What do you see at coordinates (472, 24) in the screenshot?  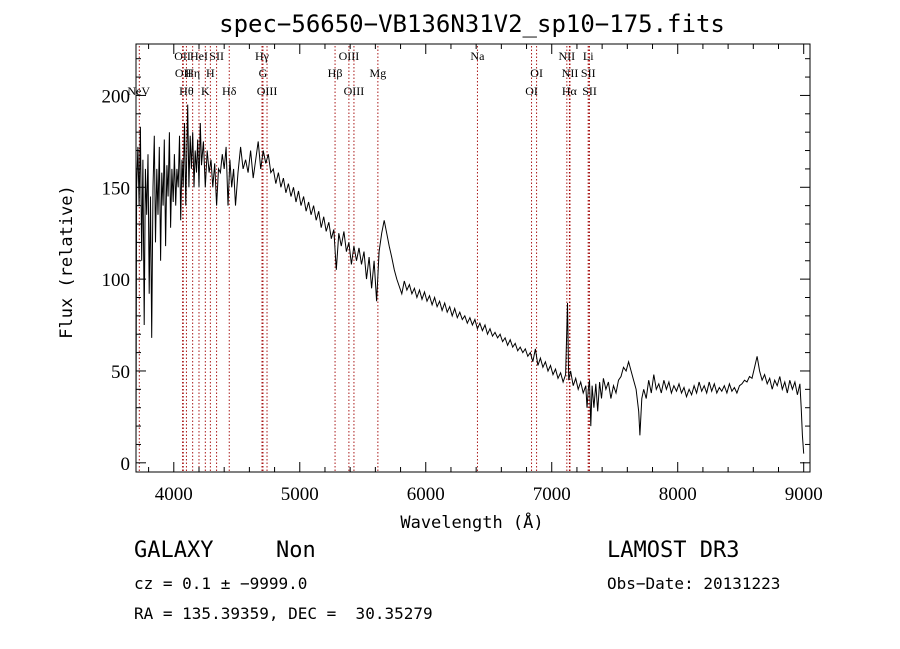 I see `chart-title: spec−56650−VB136N31V2_sp10−175.fits` at bounding box center [472, 24].